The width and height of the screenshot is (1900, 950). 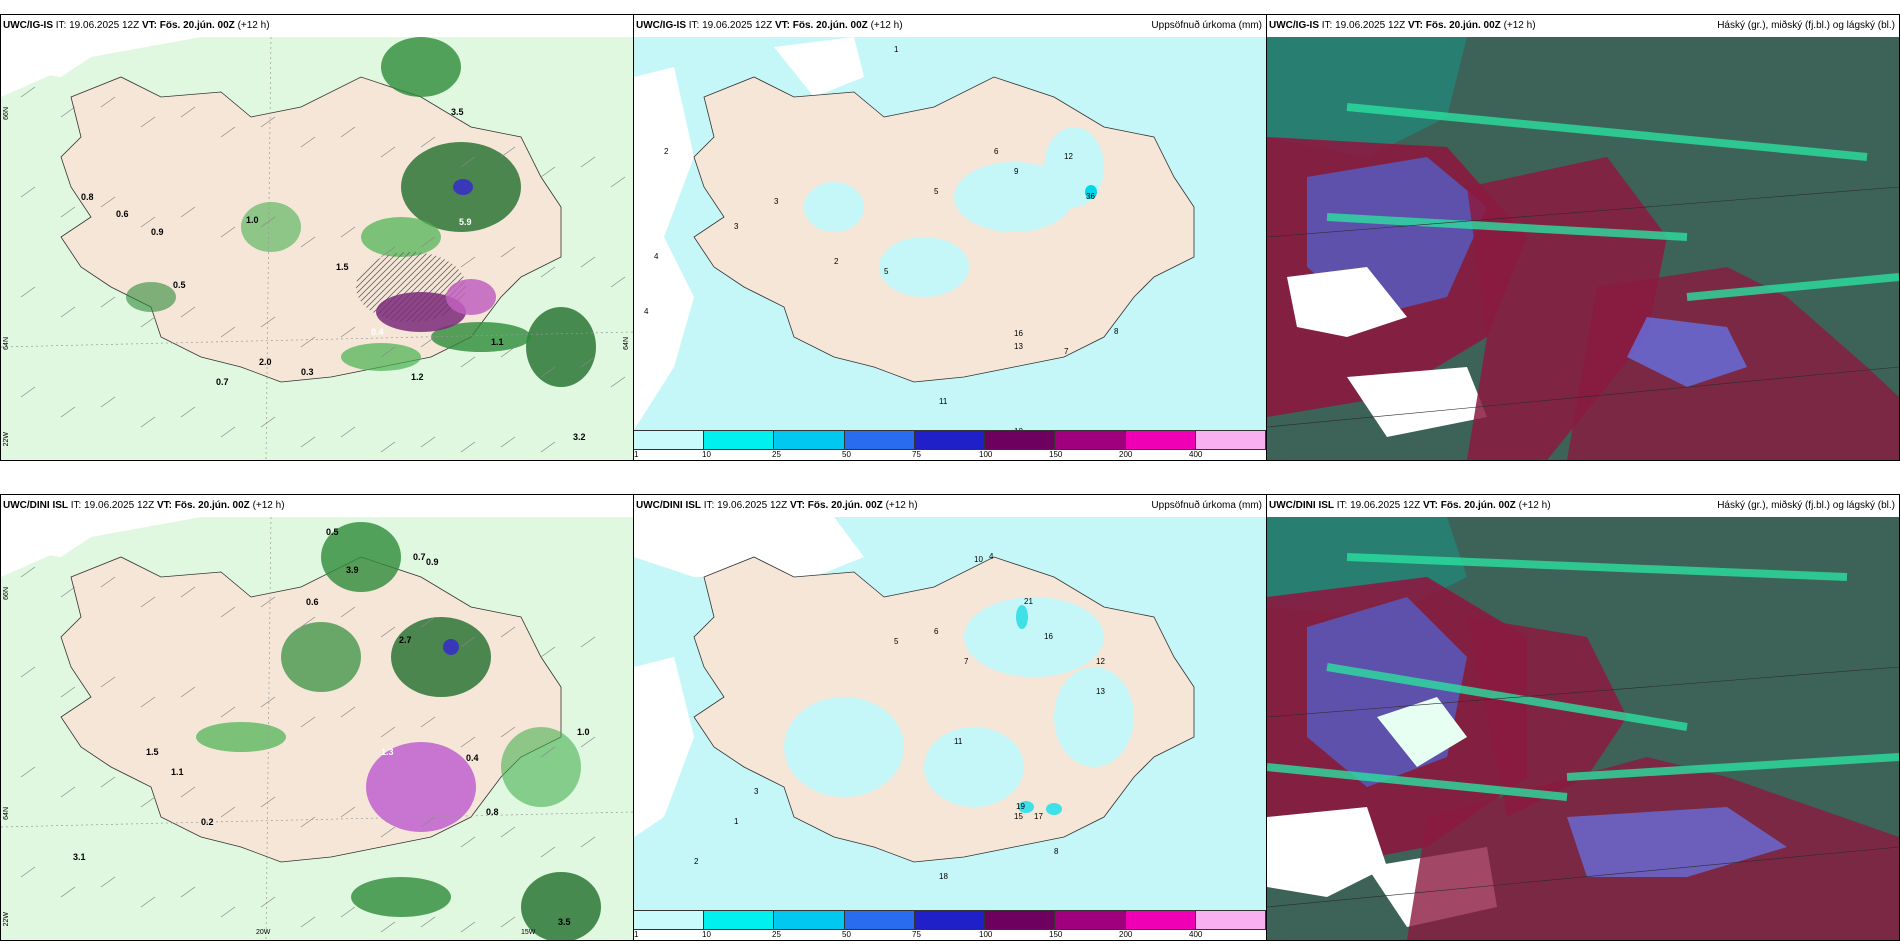 I want to click on lat-label: 66N, so click(x=6, y=593).